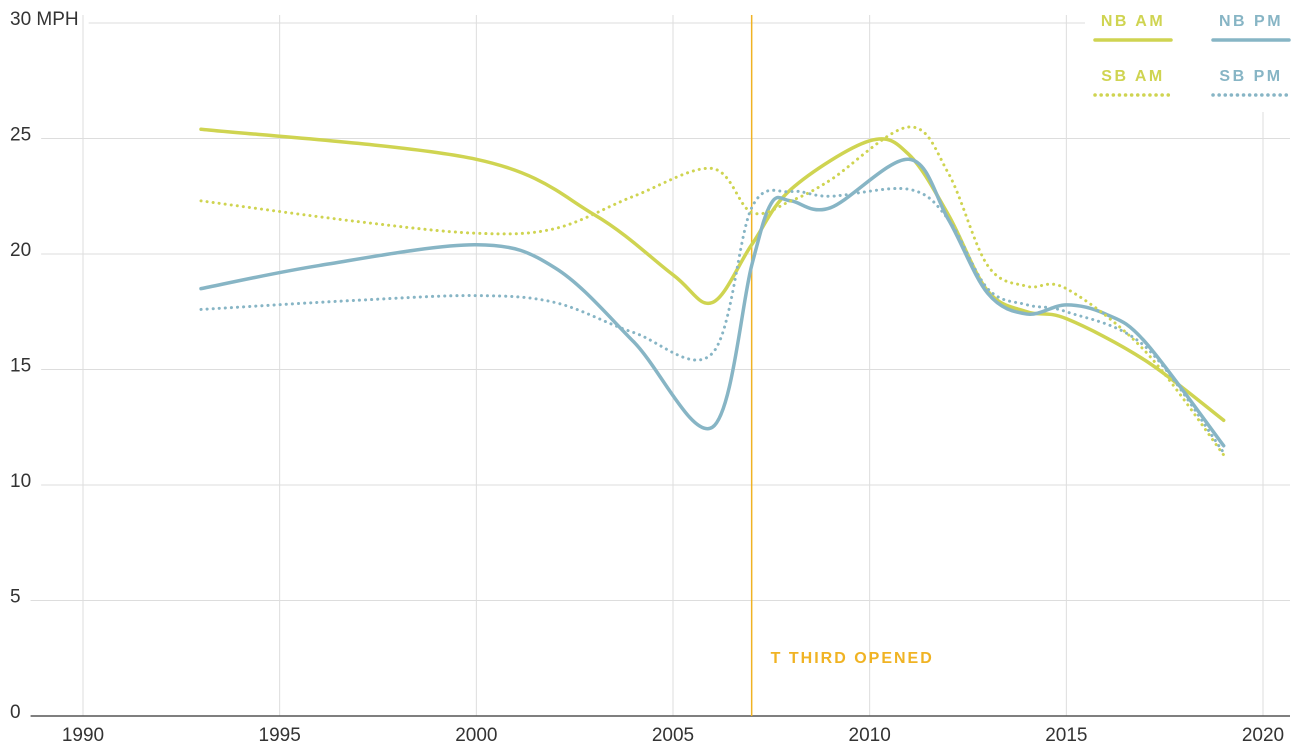 This screenshot has height=751, width=1305. Describe the element at coordinates (280, 735) in the screenshot. I see `x-tick-label: 1995` at that location.